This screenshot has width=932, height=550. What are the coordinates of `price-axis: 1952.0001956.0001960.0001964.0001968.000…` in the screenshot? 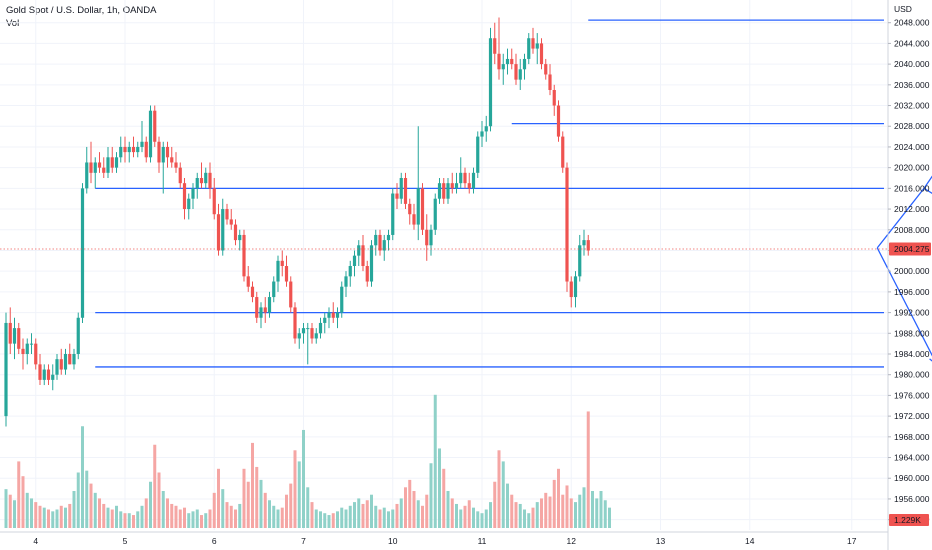 It's located at (909, 271).